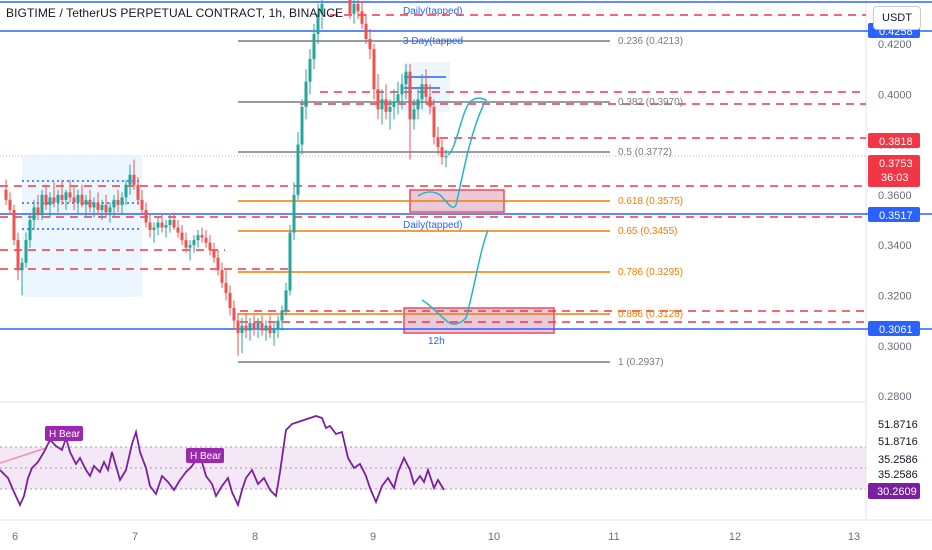 This screenshot has width=932, height=550. What do you see at coordinates (641, 362) in the screenshot?
I see `fib-level-label: 1 (0.2937)` at bounding box center [641, 362].